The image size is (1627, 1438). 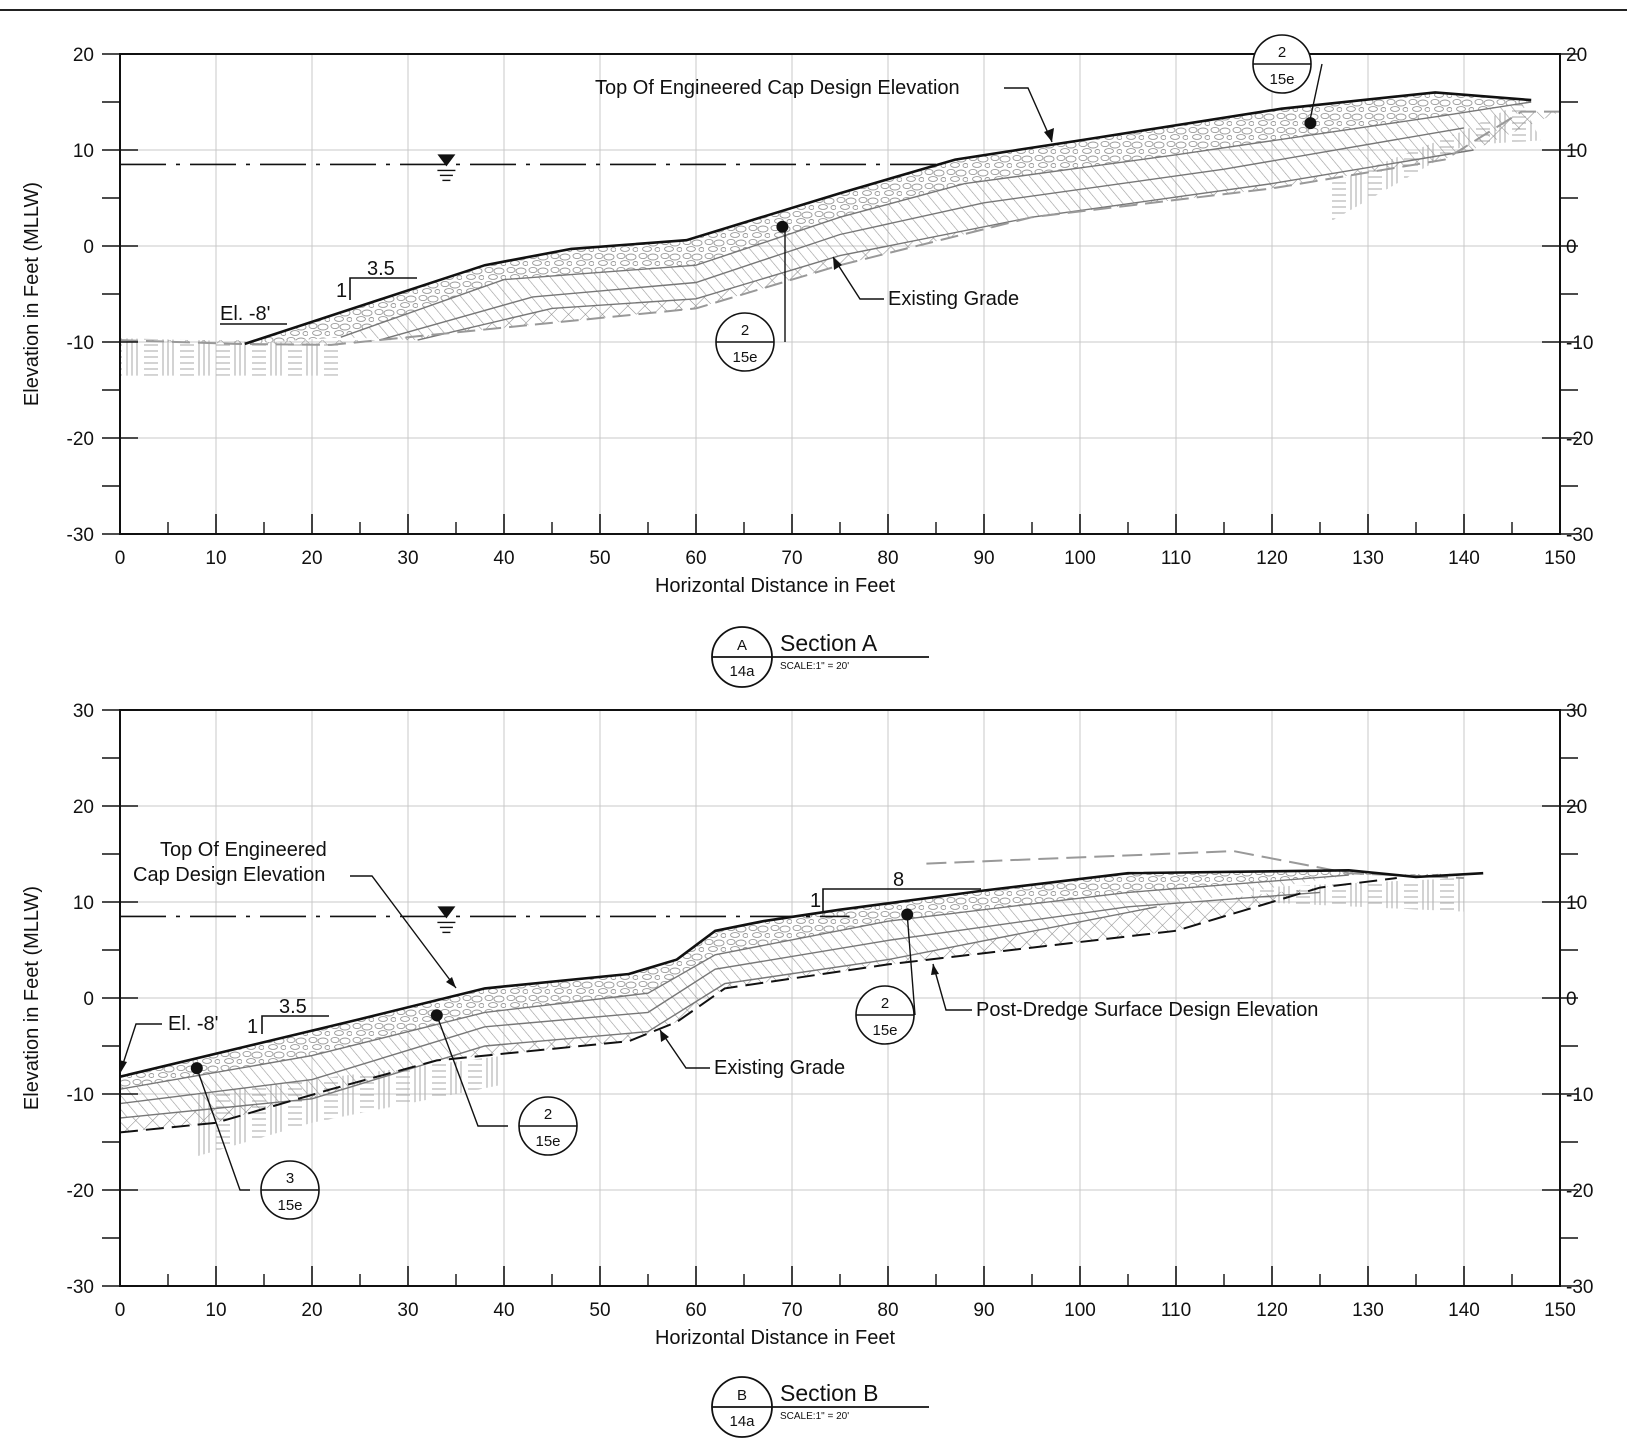 I want to click on section-a-diagonal-hatch-layer, so click(x=936, y=221).